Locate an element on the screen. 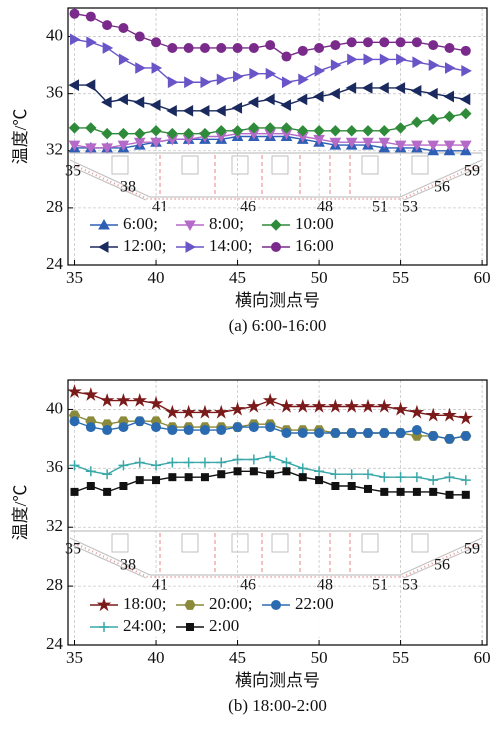 The width and height of the screenshot is (500, 731). legend-label: 2:00 is located at coordinates (224, 625).